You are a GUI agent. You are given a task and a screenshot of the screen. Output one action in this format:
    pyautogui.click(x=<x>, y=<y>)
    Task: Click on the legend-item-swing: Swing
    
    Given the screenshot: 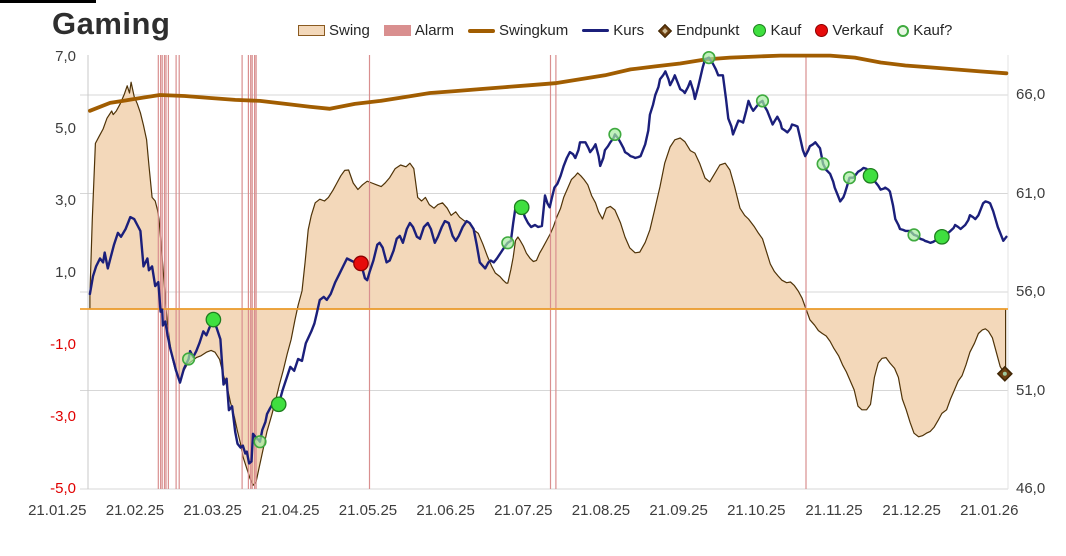 What is the action you would take?
    pyautogui.click(x=334, y=30)
    